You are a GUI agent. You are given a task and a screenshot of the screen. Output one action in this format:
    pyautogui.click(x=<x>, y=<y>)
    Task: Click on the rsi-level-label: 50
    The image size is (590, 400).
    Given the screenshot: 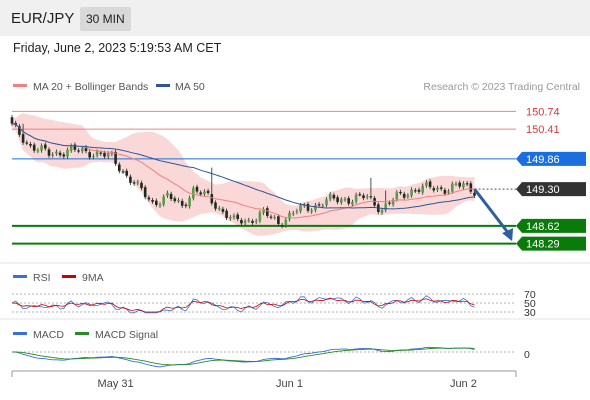 What is the action you would take?
    pyautogui.click(x=530, y=304)
    